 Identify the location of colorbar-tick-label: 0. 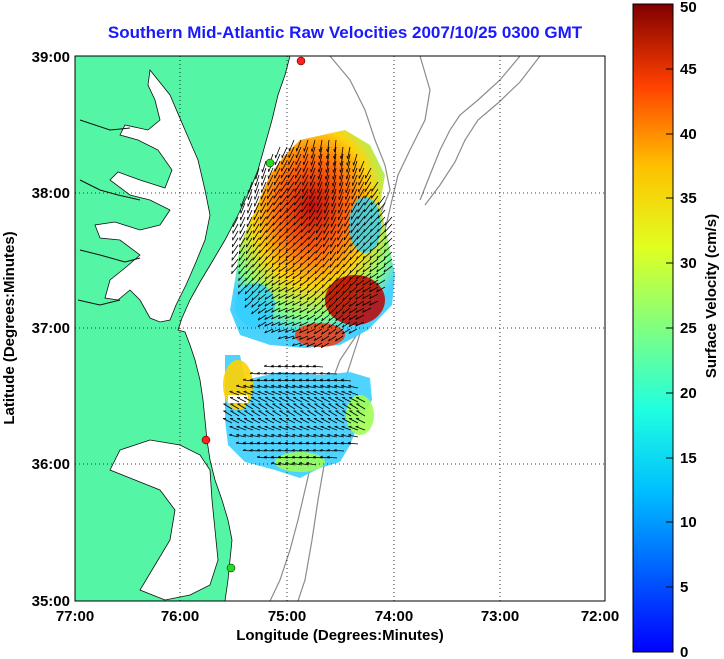
(684, 651).